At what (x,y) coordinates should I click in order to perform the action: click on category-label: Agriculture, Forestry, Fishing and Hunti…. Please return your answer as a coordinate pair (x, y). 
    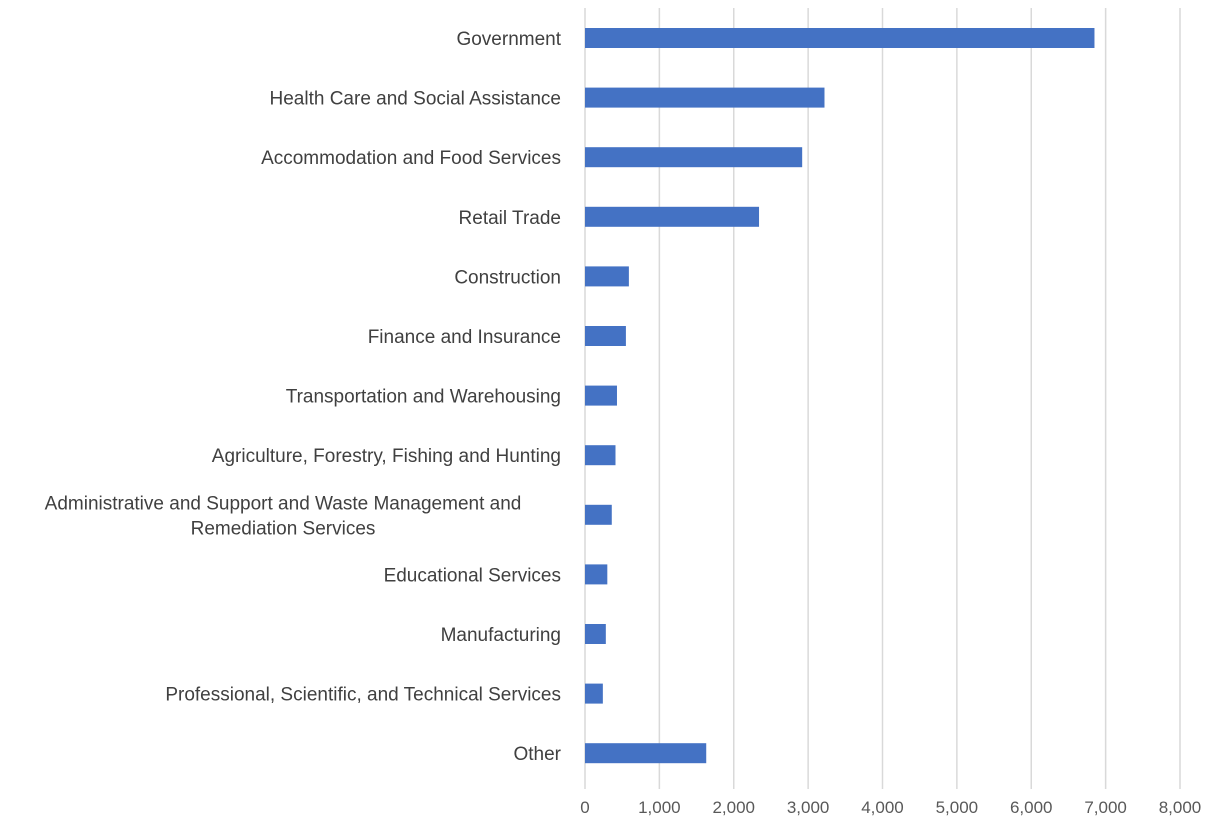
    Looking at the image, I should click on (386, 456).